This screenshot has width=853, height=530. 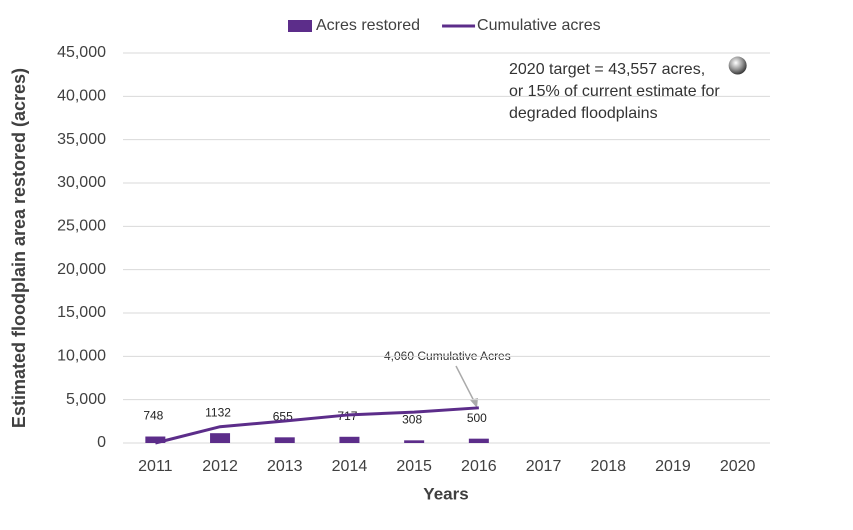 What do you see at coordinates (155, 466) in the screenshot?
I see `x-tick-label: 2011` at bounding box center [155, 466].